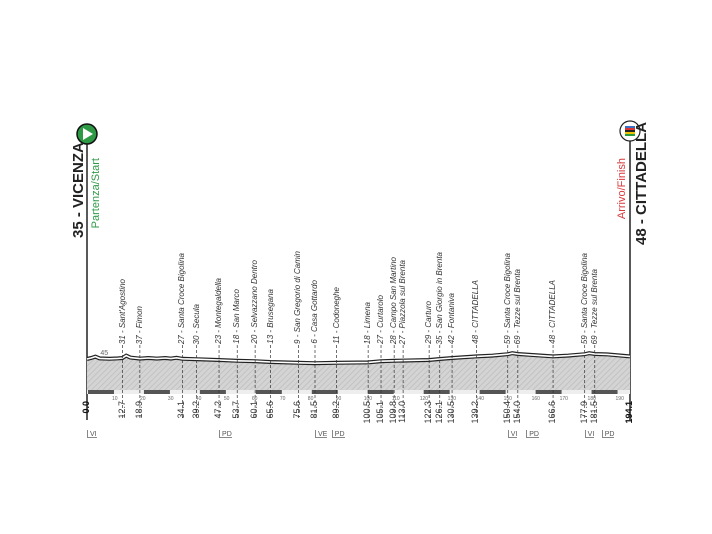 The image size is (712, 534). I want to click on start-city: 35 - VICENZA, so click(78, 190).